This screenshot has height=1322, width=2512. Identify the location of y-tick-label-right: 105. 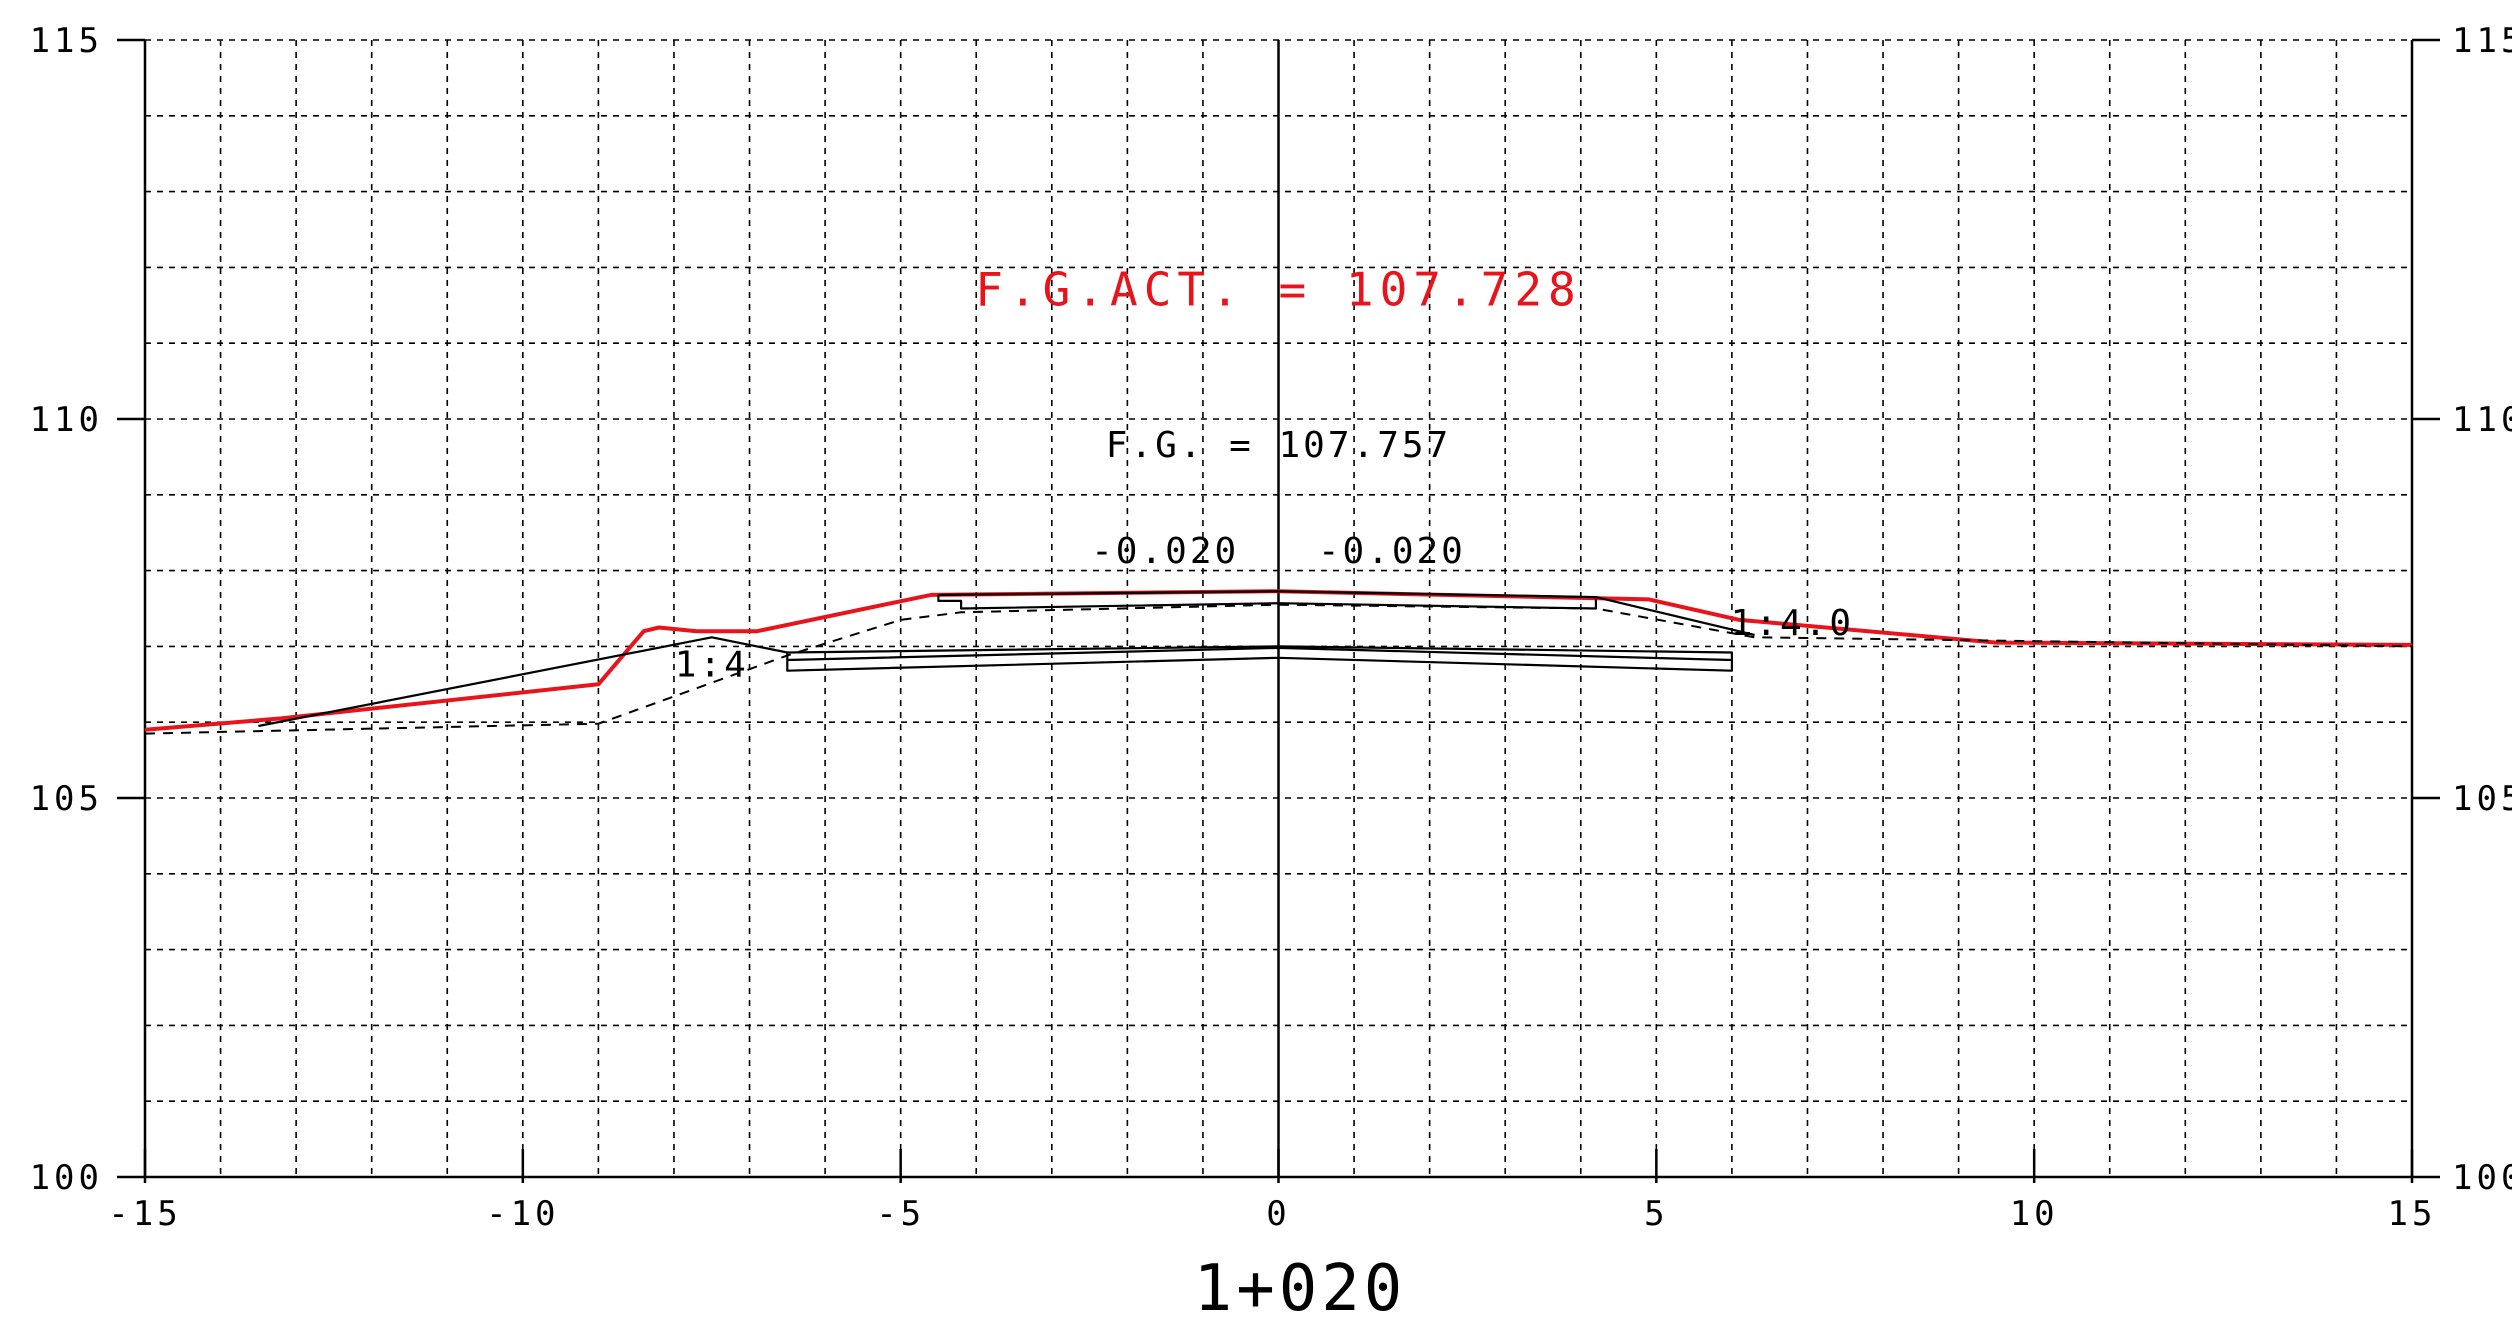
(2482, 799).